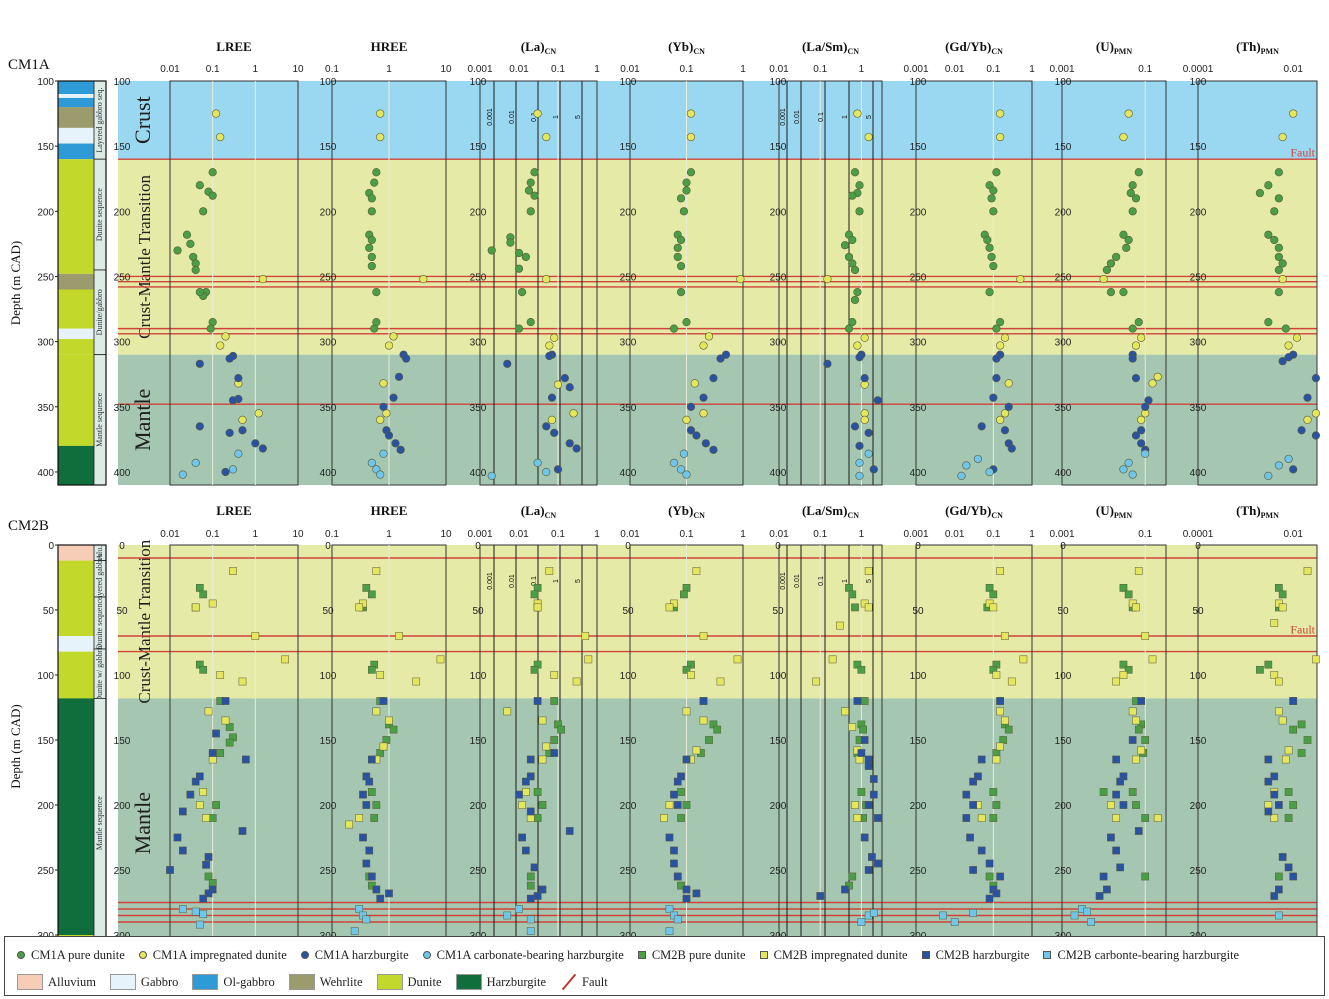 This screenshot has height=999, width=1329. I want to click on depth-tick-label: 0, so click(51, 546).